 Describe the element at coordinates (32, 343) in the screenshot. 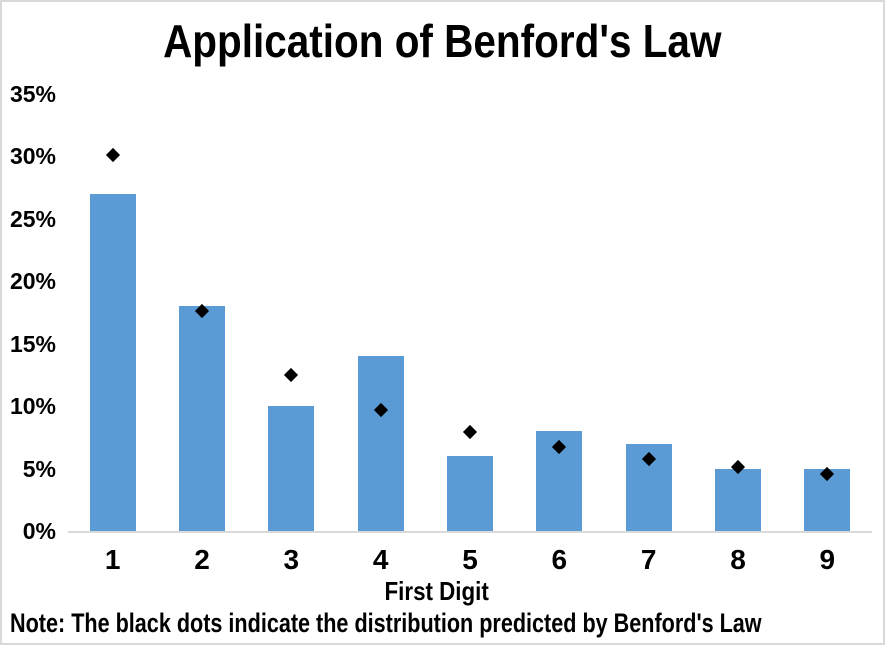

I see `y-tick-label-15pct: 15%` at that location.